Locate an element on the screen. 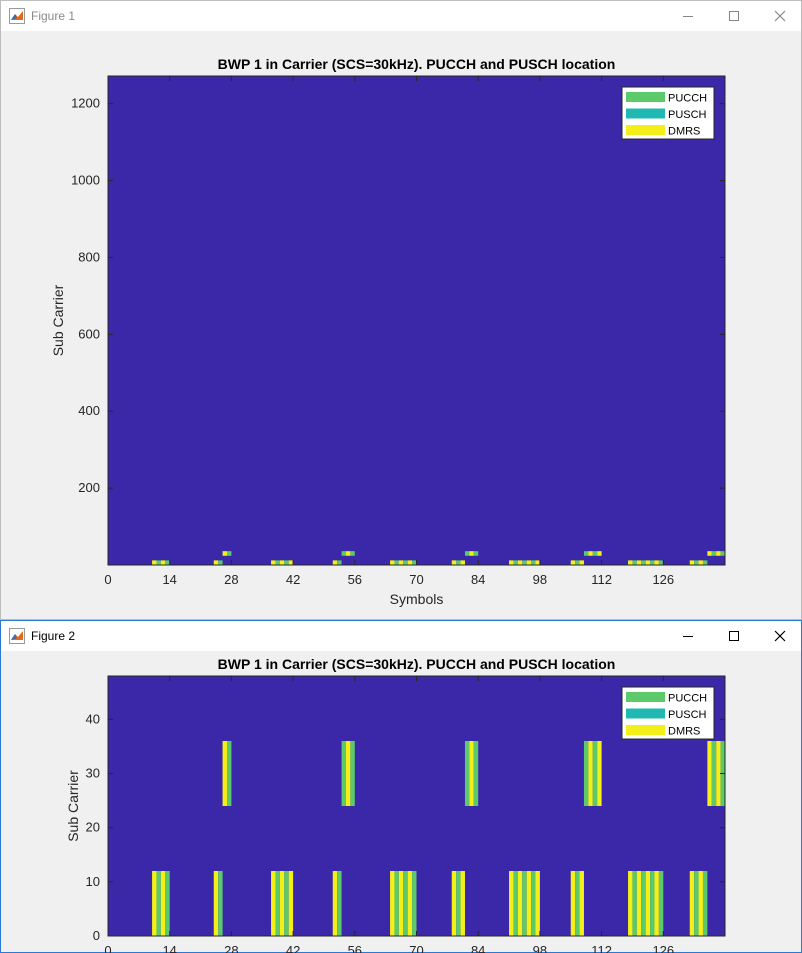  legend-swatch-dmrs is located at coordinates (645, 130).